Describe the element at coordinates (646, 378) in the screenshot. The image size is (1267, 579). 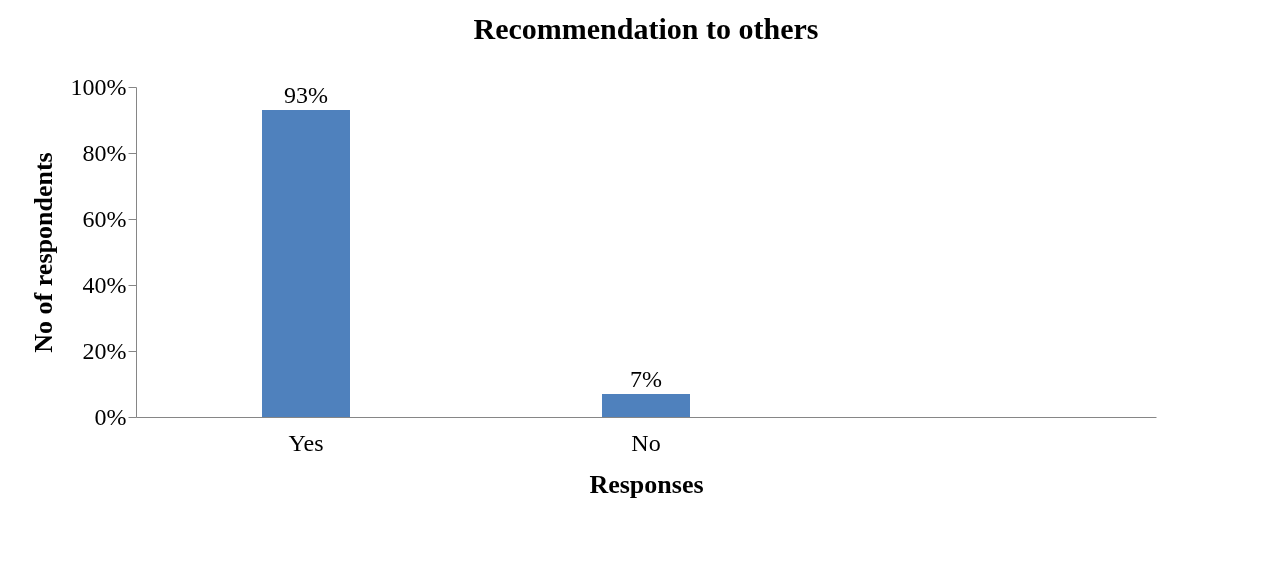
I see `data-label: 7%` at that location.